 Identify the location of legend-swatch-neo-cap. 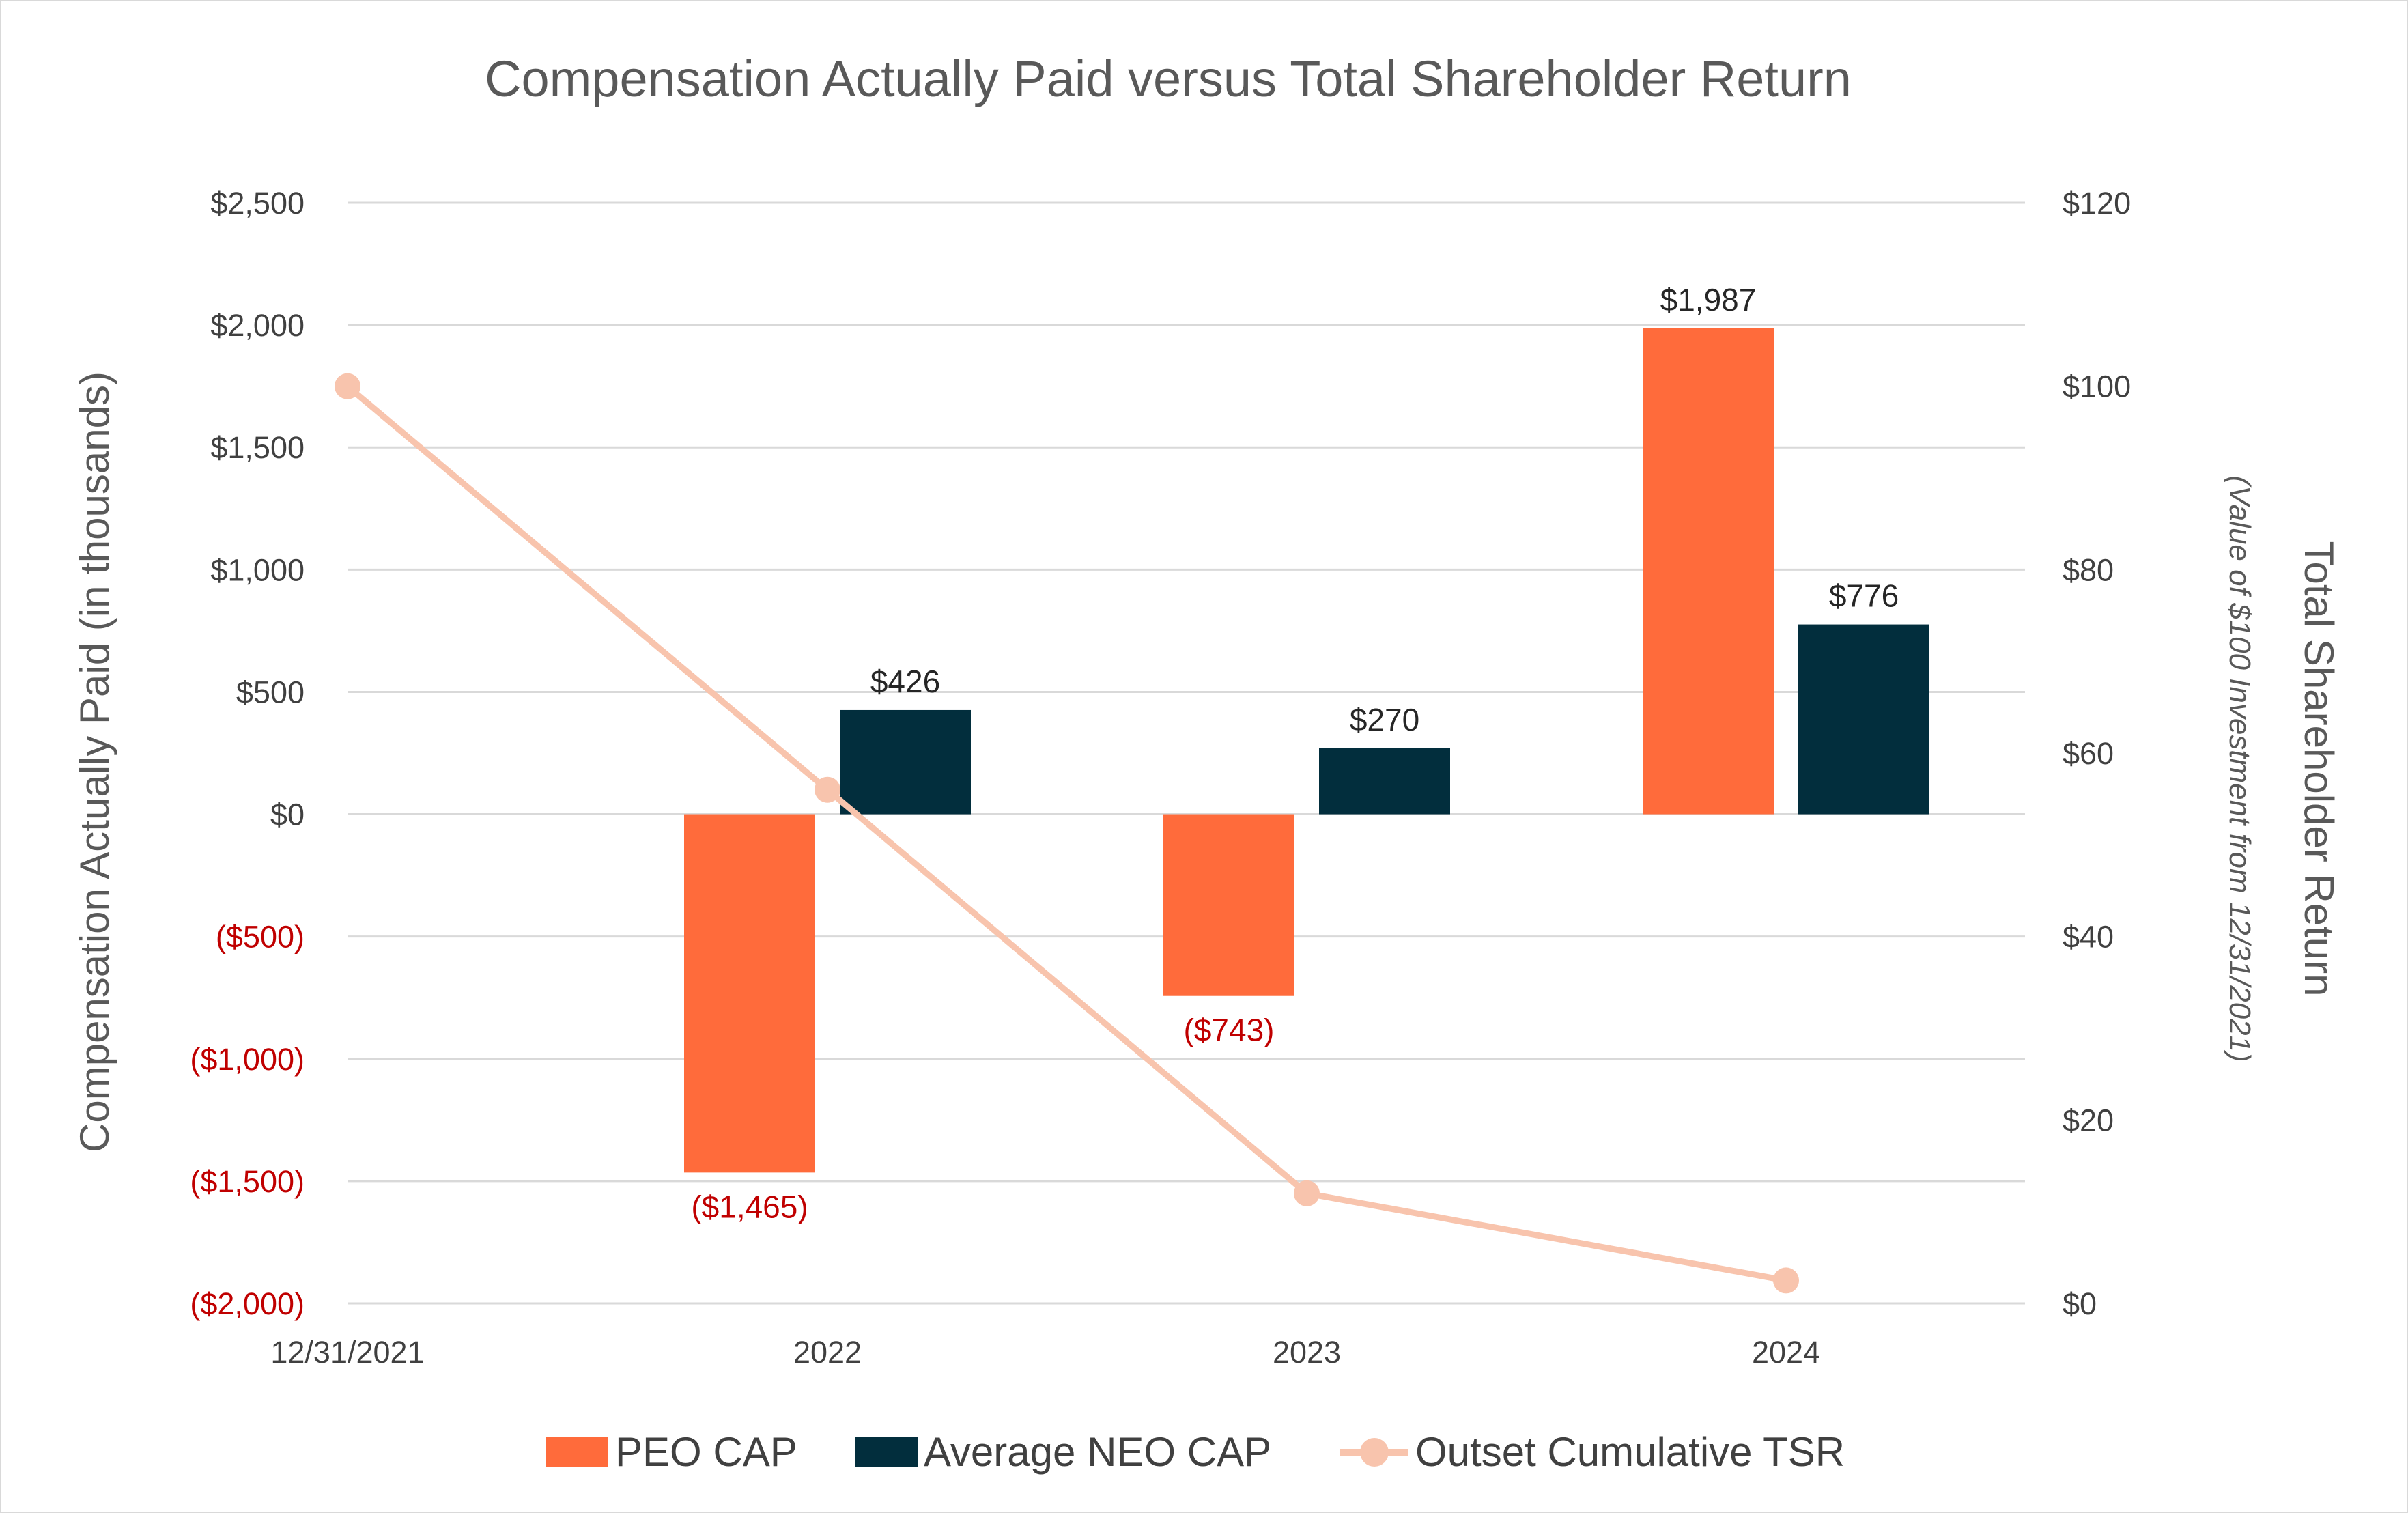
(886, 1452).